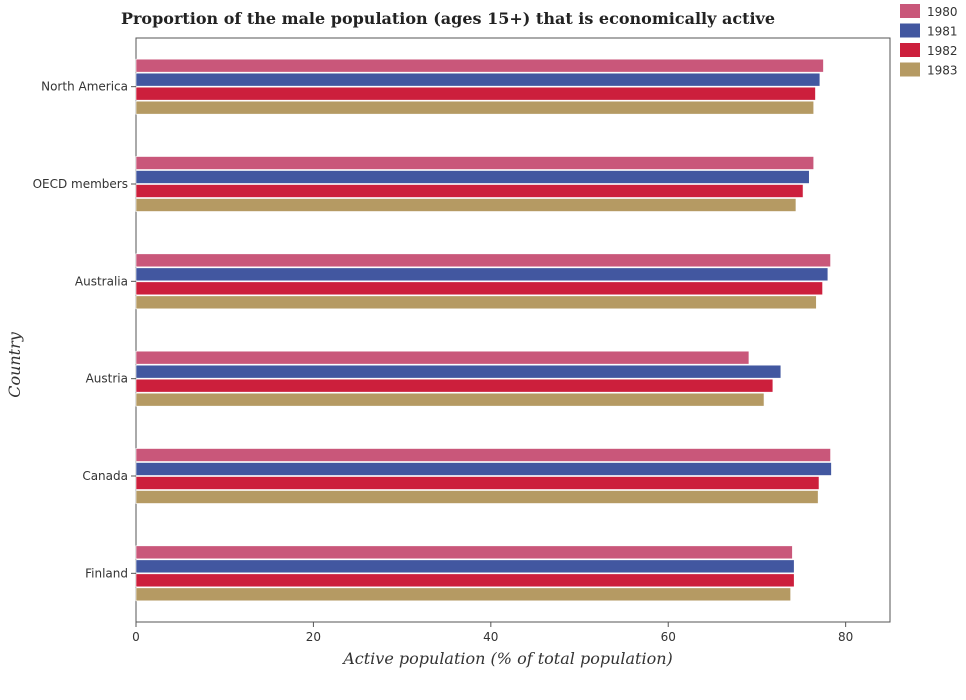 The height and width of the screenshot is (700, 966). What do you see at coordinates (465, 566) in the screenshot?
I see `bar-finland-1981` at bounding box center [465, 566].